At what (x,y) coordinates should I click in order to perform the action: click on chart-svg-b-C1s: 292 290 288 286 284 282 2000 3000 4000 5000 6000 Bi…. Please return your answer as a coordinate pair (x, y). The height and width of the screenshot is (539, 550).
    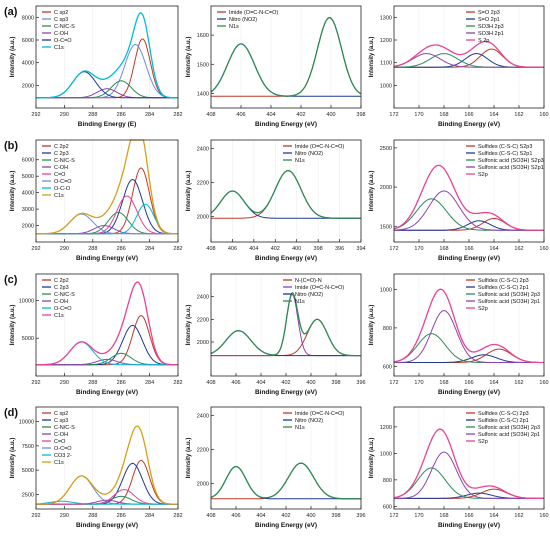
    Looking at the image, I should click on (96, 200).